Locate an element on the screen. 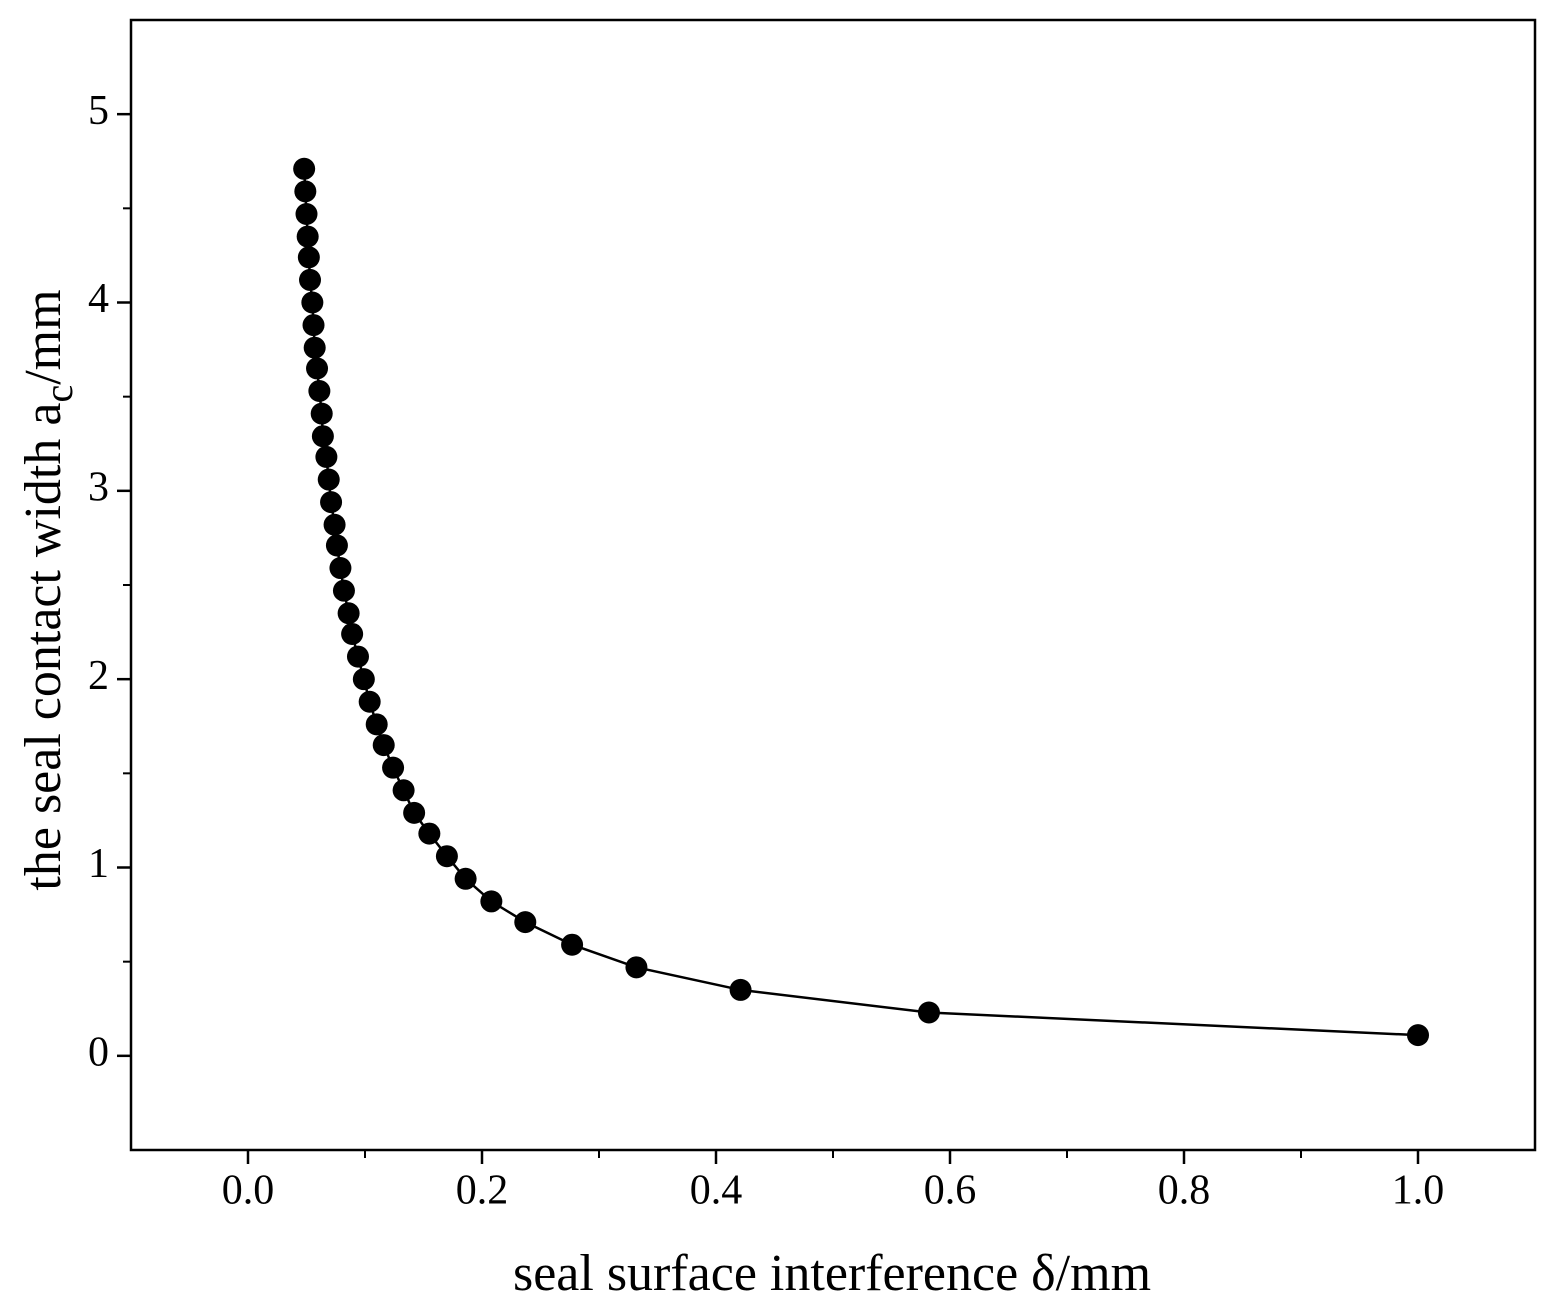 This screenshot has width=1552, height=1310. y-axis-label-sub: c is located at coordinates (58, 394).